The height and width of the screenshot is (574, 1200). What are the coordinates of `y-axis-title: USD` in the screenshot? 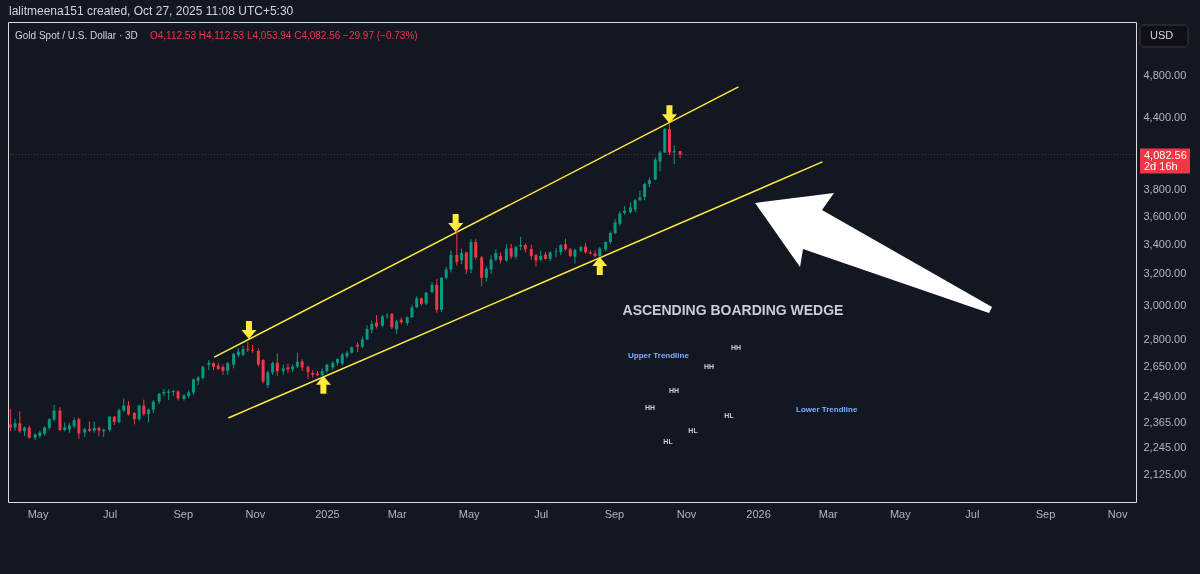 It's located at (1162, 35).